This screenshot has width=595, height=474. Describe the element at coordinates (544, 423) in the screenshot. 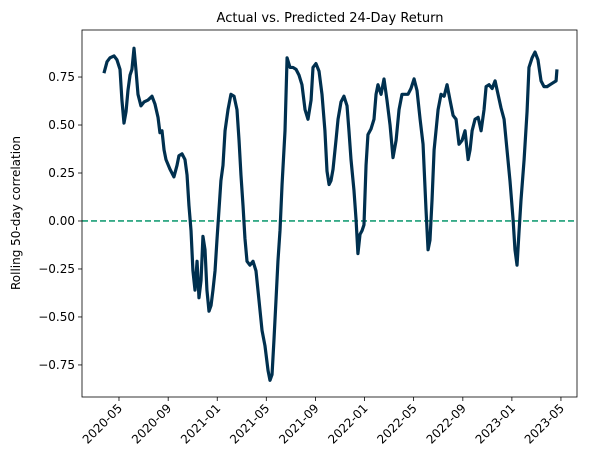

I see `x-tick-label: 2023-05` at that location.